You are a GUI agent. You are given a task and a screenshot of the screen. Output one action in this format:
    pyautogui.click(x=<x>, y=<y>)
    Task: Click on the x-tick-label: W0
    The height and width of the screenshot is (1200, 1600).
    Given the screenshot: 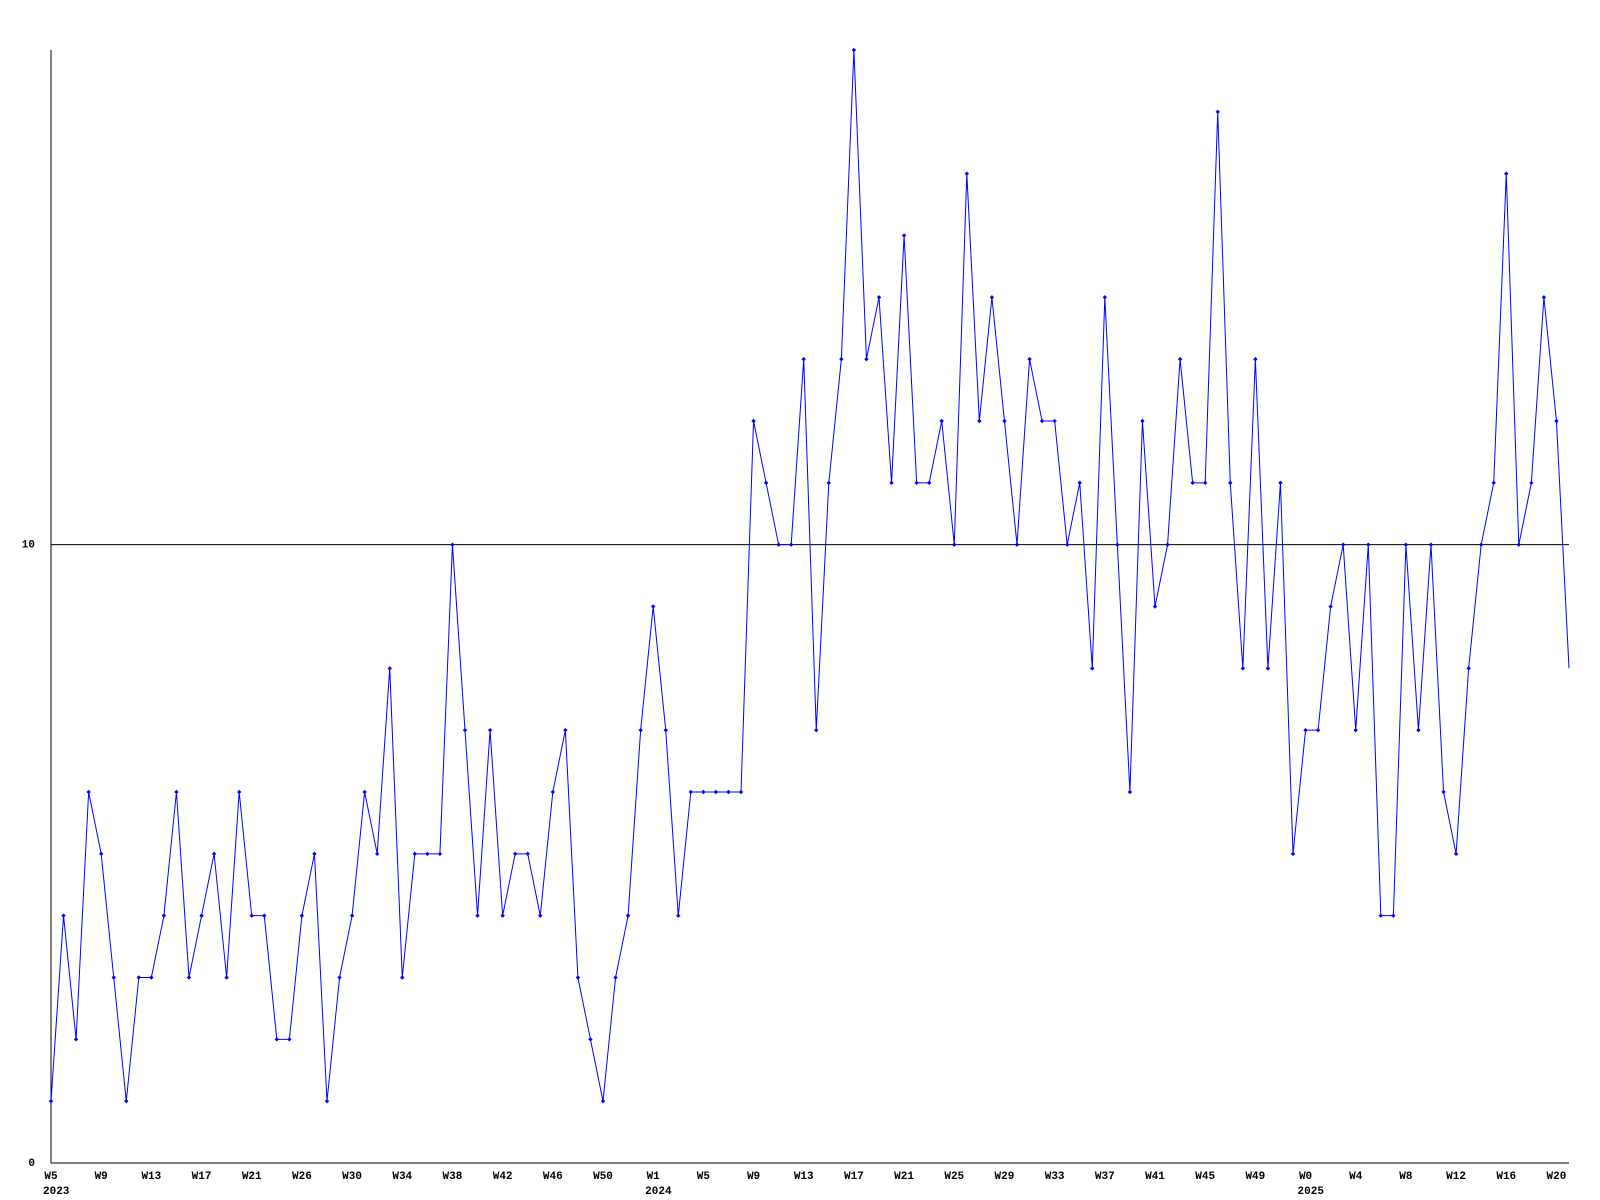 What is the action you would take?
    pyautogui.click(x=1305, y=1177)
    